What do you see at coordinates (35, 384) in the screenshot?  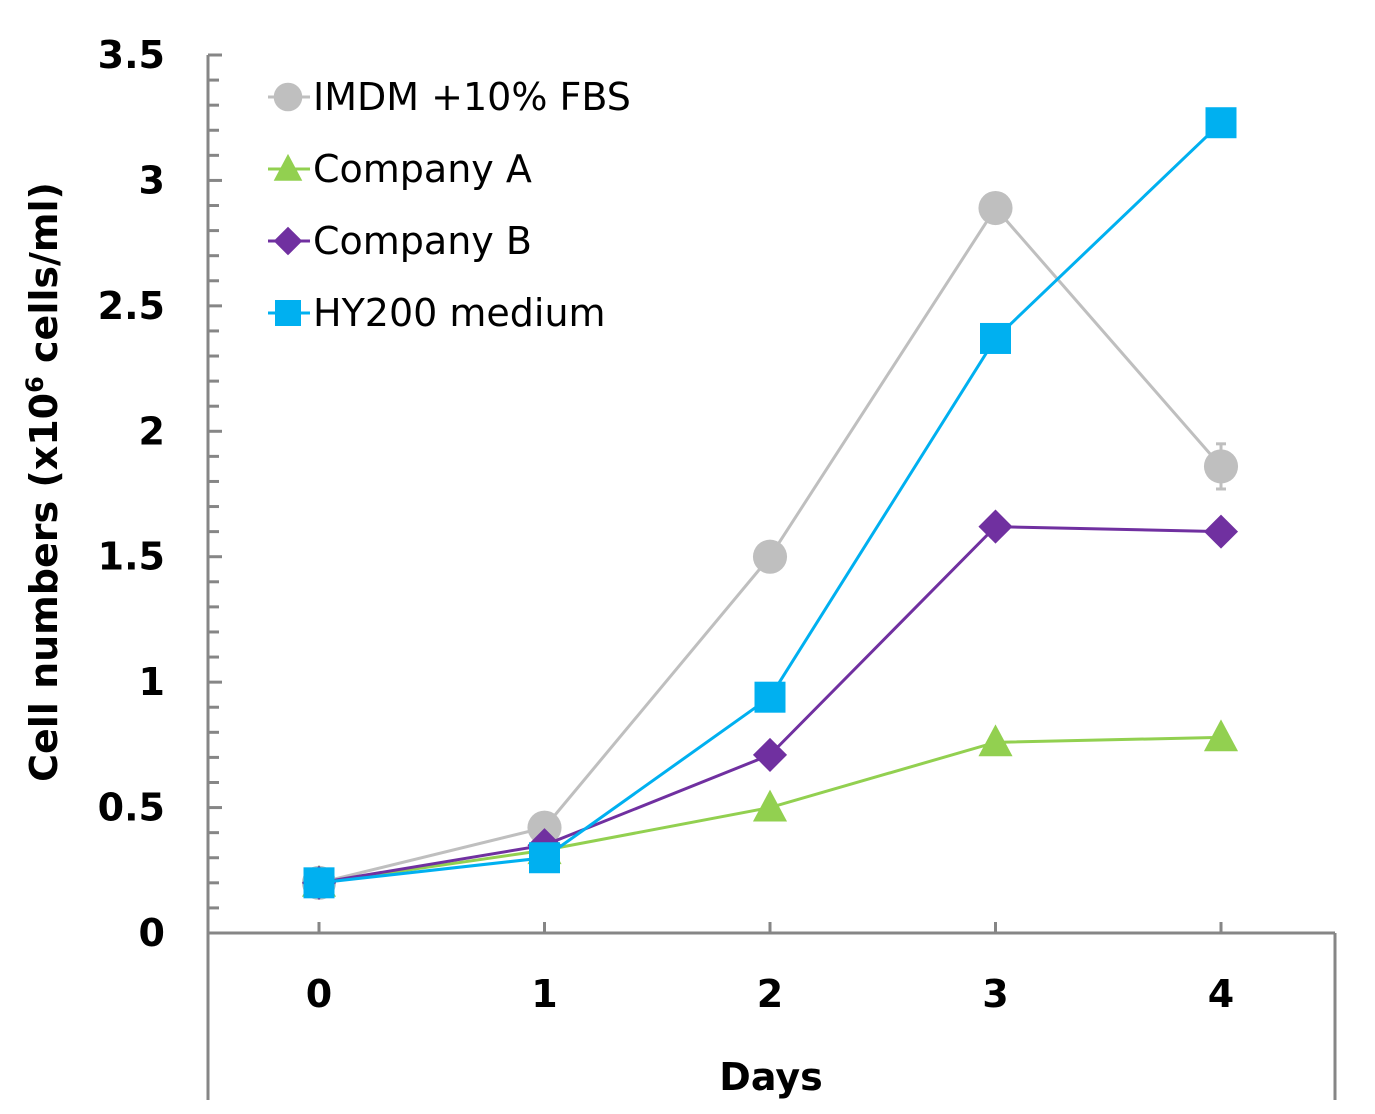 I see `y-axis-title-sup: 6` at bounding box center [35, 384].